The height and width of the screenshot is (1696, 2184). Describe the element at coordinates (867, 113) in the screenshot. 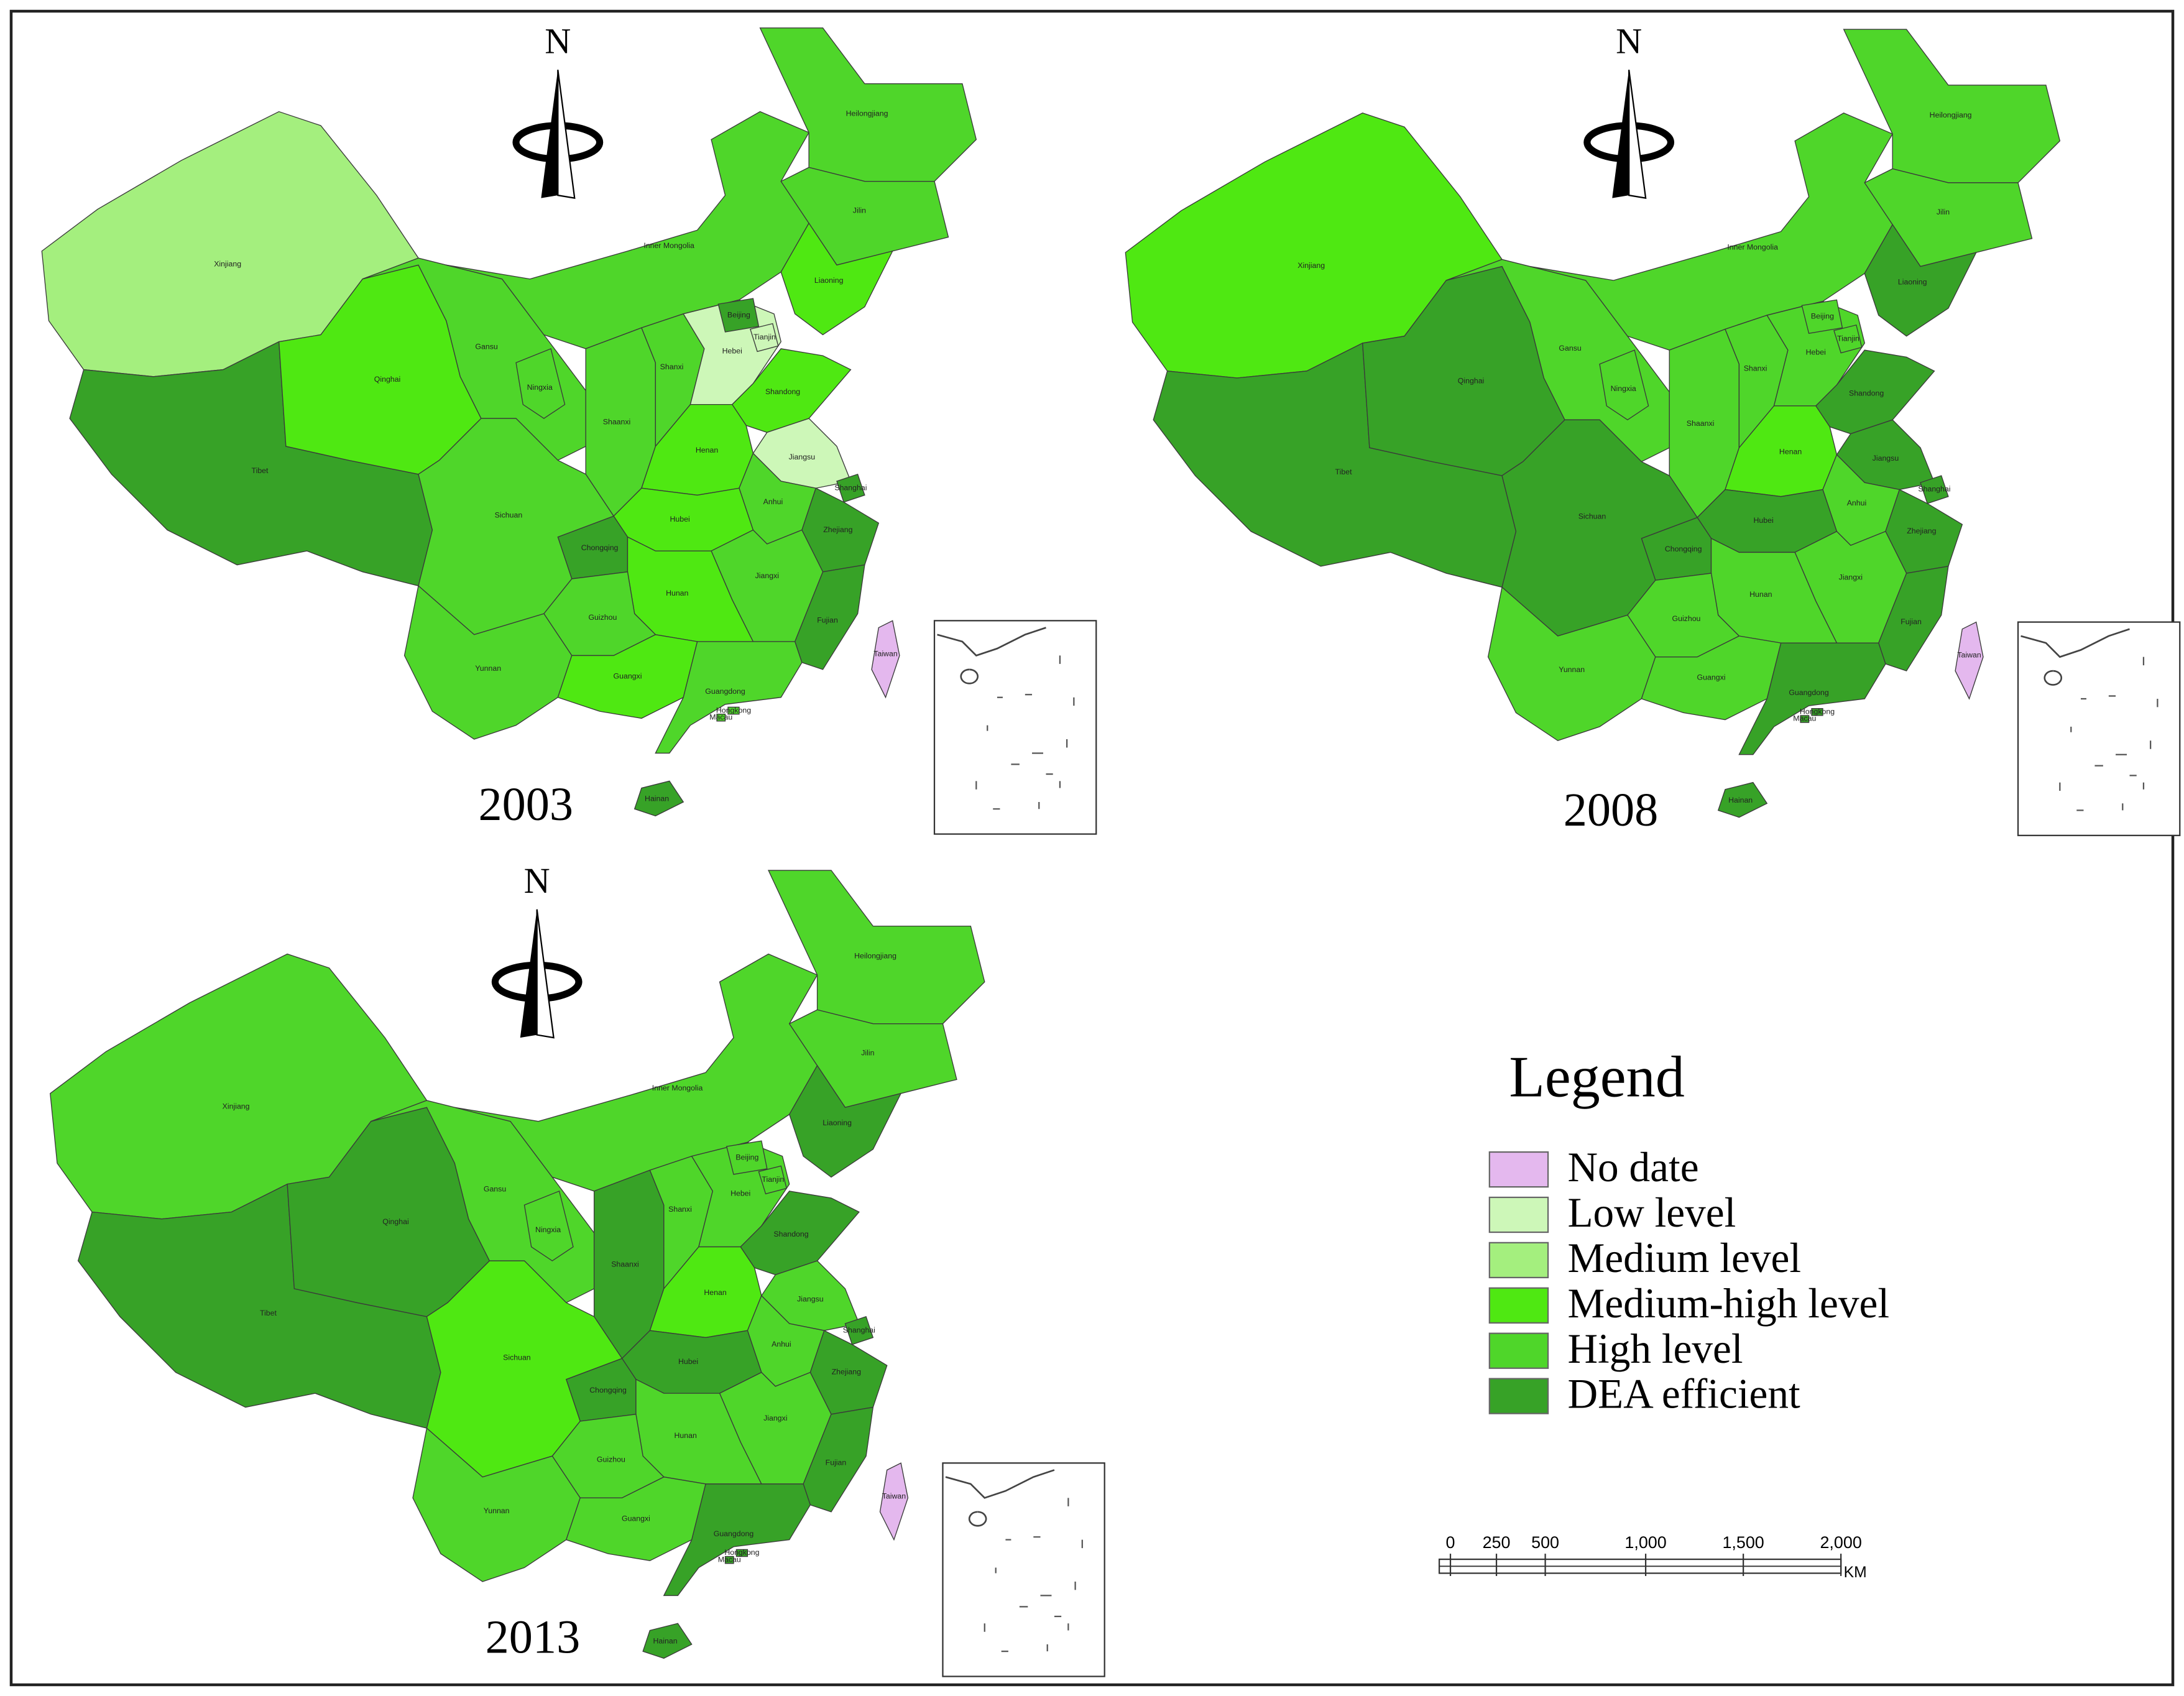

I see `province-label: Heilongjiang` at that location.